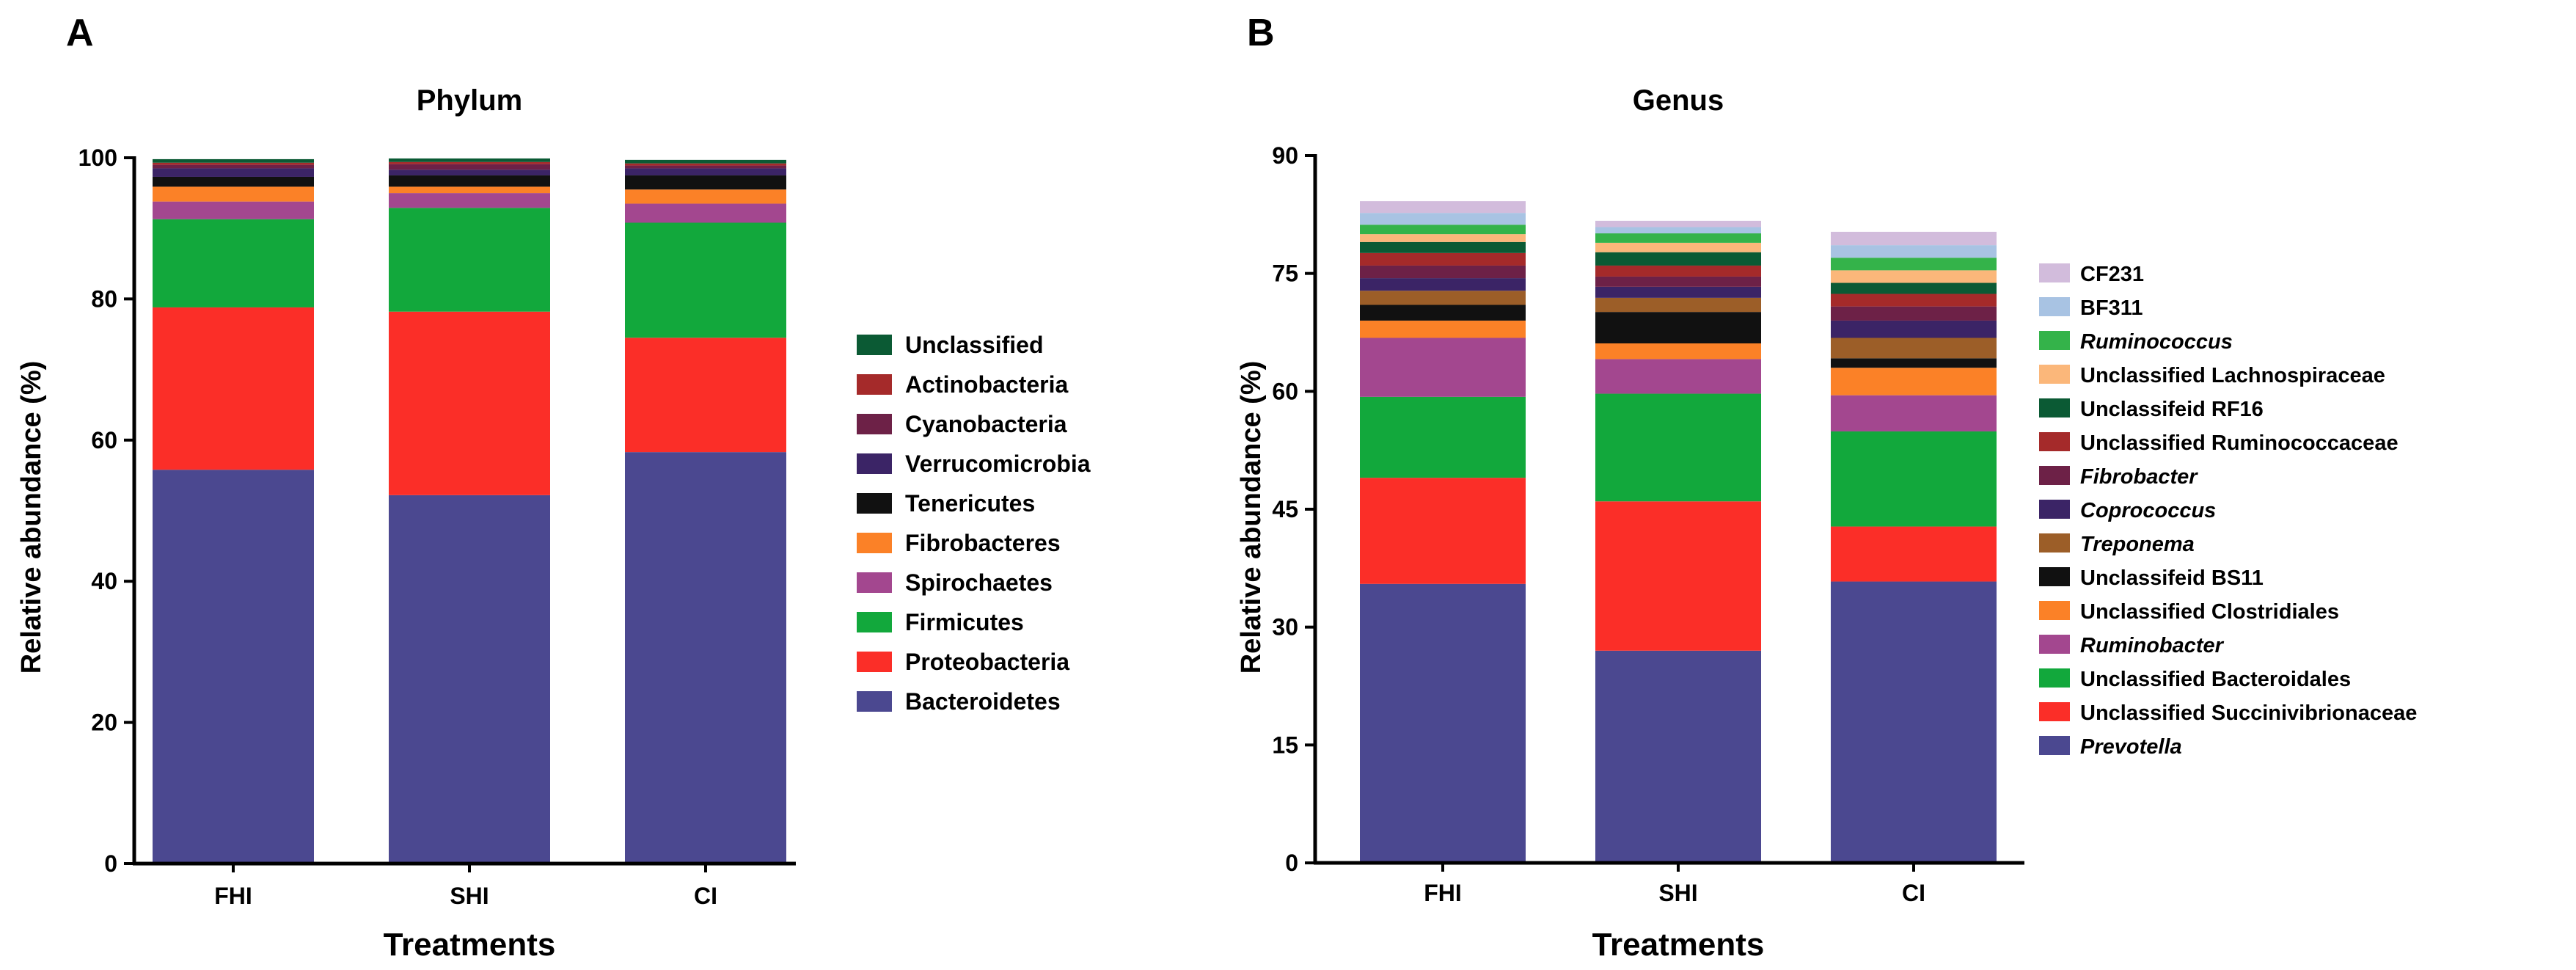 This screenshot has width=2576, height=970. Describe the element at coordinates (233, 896) in the screenshot. I see `x-tick-label-phylum-fhi: FHI` at that location.